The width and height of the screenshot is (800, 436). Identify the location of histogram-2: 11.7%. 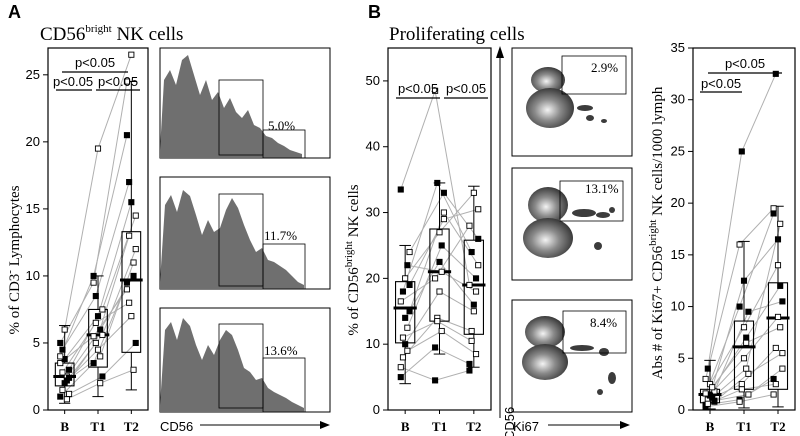
(245, 233).